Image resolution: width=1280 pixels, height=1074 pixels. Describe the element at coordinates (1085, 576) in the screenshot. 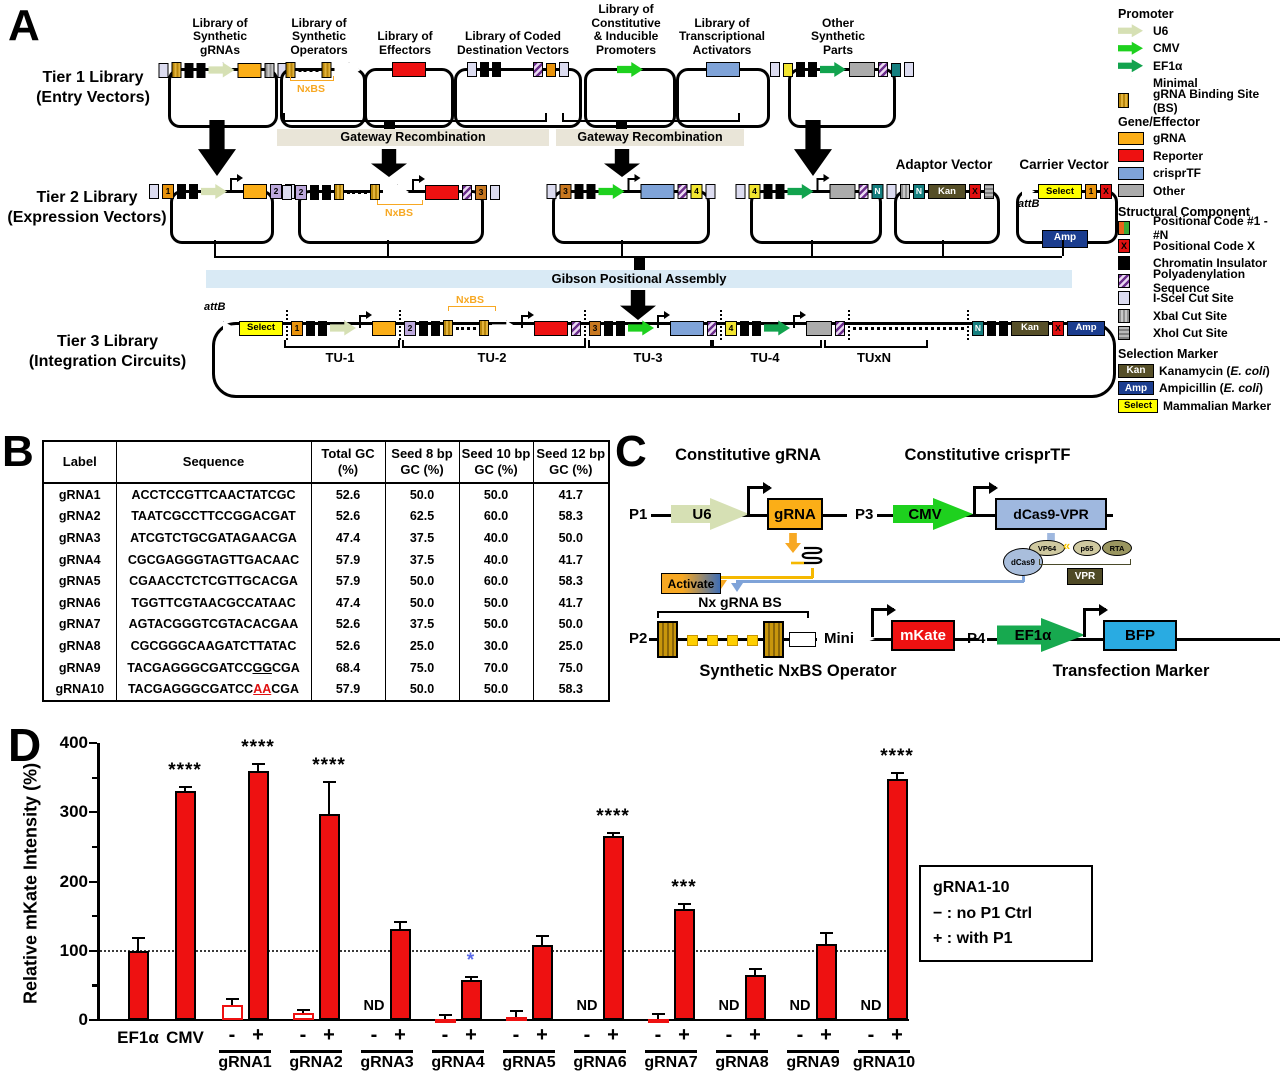

I see `vpr-box: VPR` at that location.